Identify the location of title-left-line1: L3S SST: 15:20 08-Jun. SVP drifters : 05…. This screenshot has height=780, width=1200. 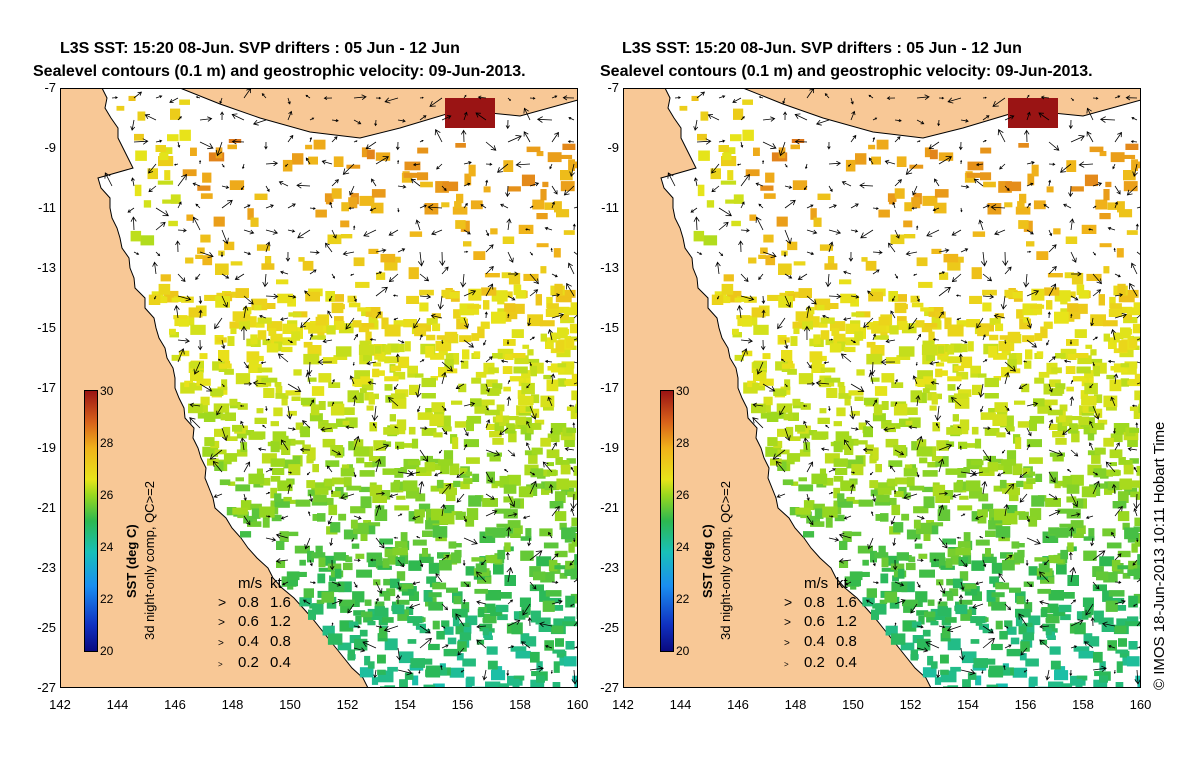
(260, 48).